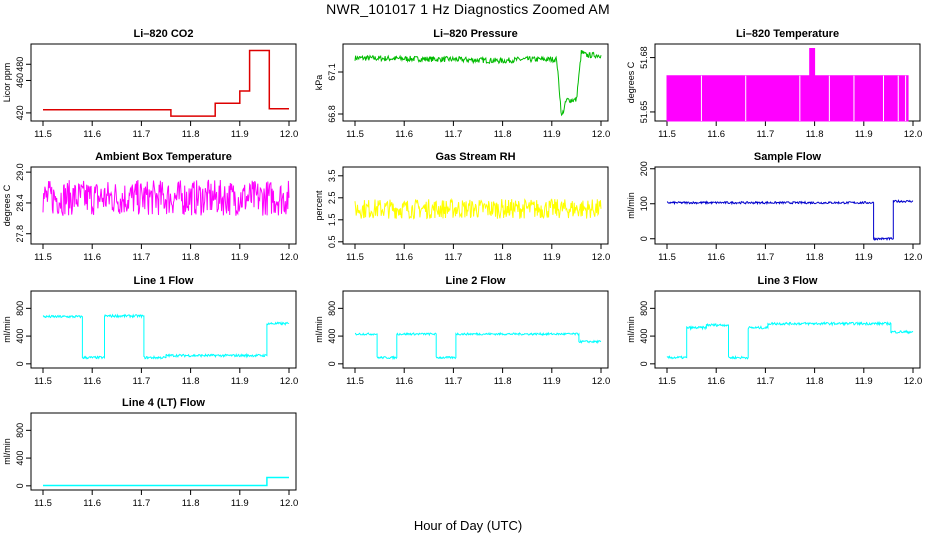 The image size is (936, 545). I want to click on y-tick-label: 29.0, so click(20, 172).